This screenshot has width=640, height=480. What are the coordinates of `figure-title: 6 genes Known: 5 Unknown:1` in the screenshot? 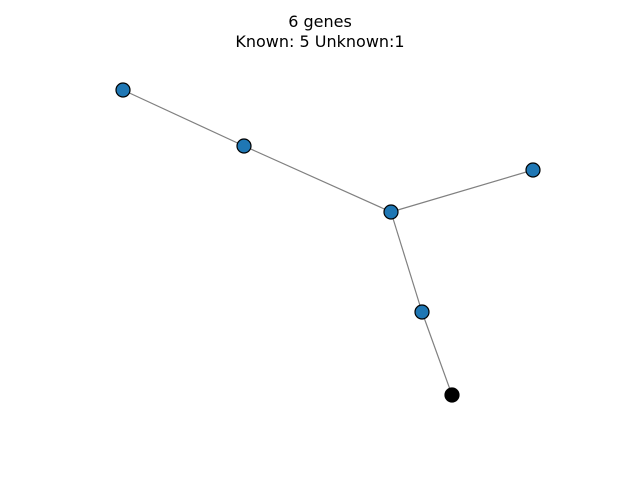 It's located at (320, 32).